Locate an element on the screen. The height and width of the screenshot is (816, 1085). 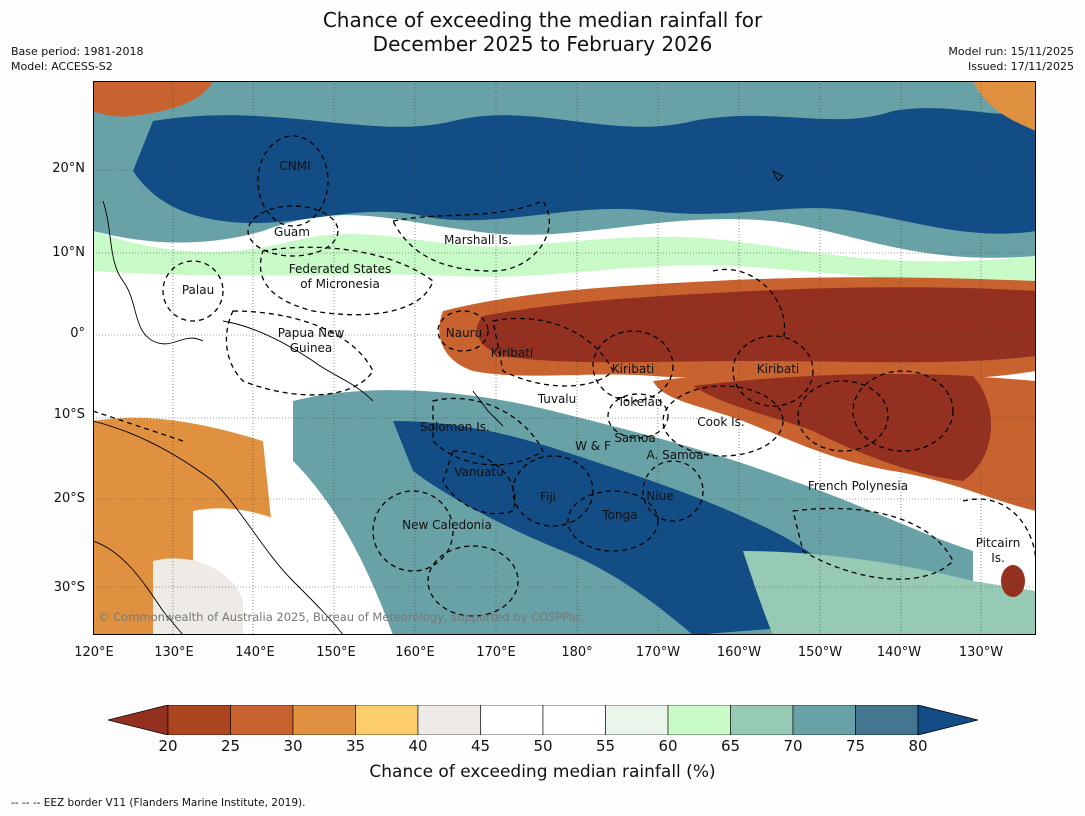
label-guam: Guam is located at coordinates (292, 232).